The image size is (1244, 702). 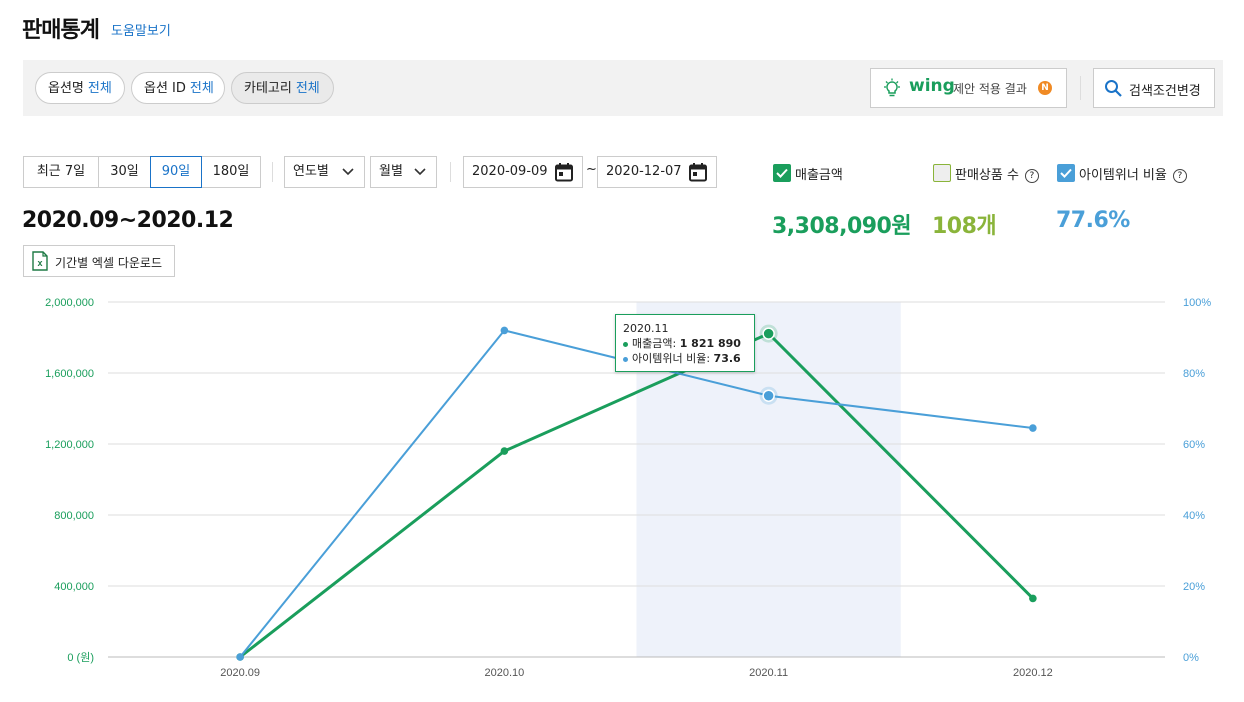 I want to click on product-count: 108개, so click(x=964, y=226).